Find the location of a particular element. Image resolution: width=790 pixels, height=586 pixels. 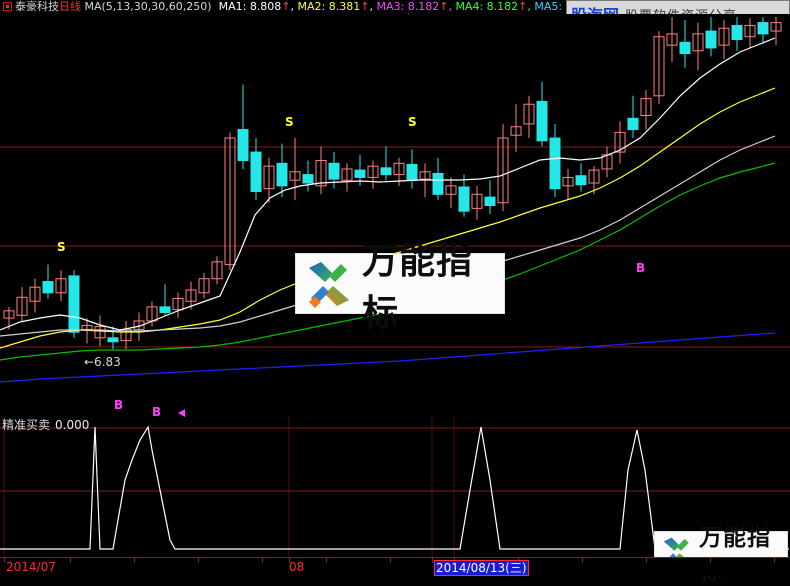

ma2-arrow-icon: ↑ is located at coordinates (365, 6).